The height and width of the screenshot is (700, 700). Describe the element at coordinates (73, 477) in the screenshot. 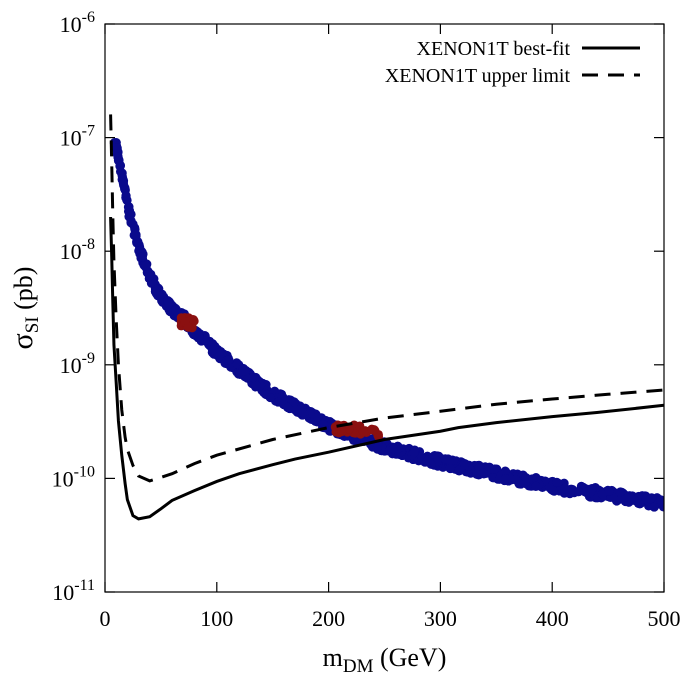

I see `y-tick-label: 10⁻¹⁰` at that location.